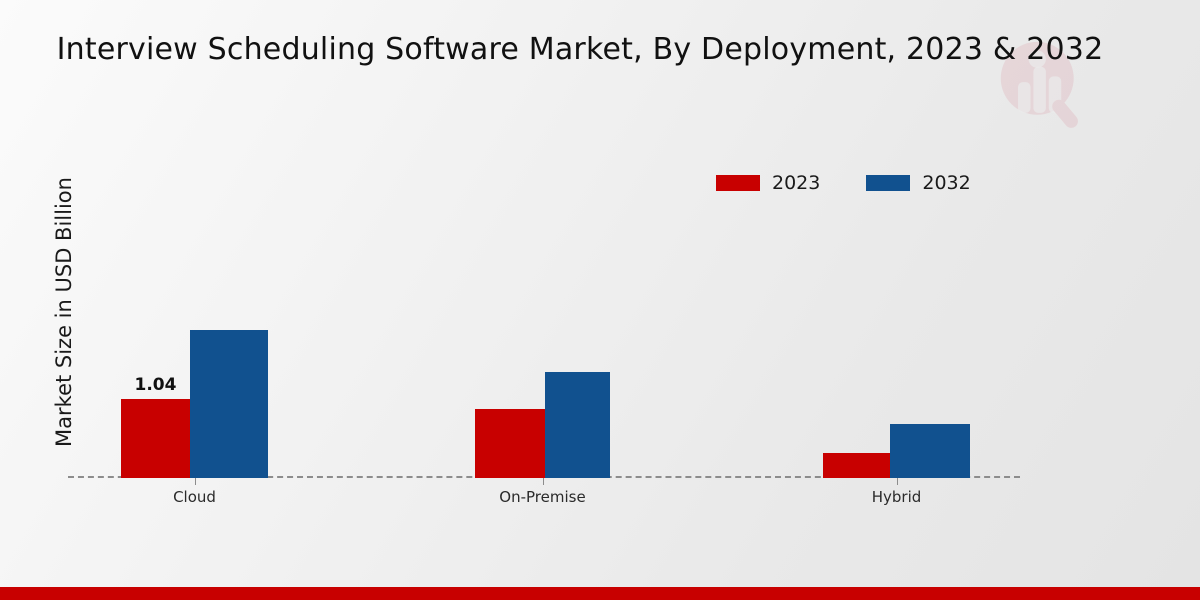 The width and height of the screenshot is (1200, 600). Describe the element at coordinates (897, 481) in the screenshot. I see `x-tick-hybrid` at that location.